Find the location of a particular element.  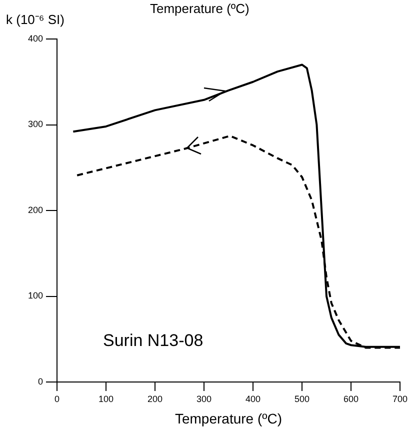

y-axis-title: k (10⁻⁶ SI) is located at coordinates (35, 19).